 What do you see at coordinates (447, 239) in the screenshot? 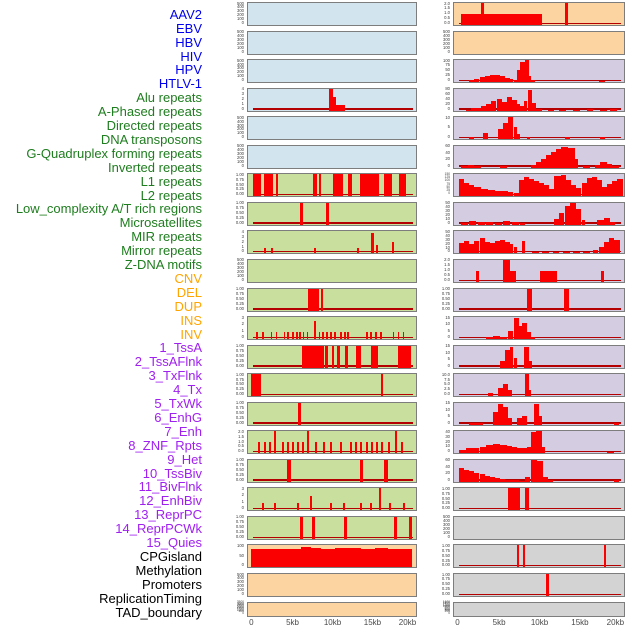
I see `y-tick-label: 30` at bounding box center [447, 239].